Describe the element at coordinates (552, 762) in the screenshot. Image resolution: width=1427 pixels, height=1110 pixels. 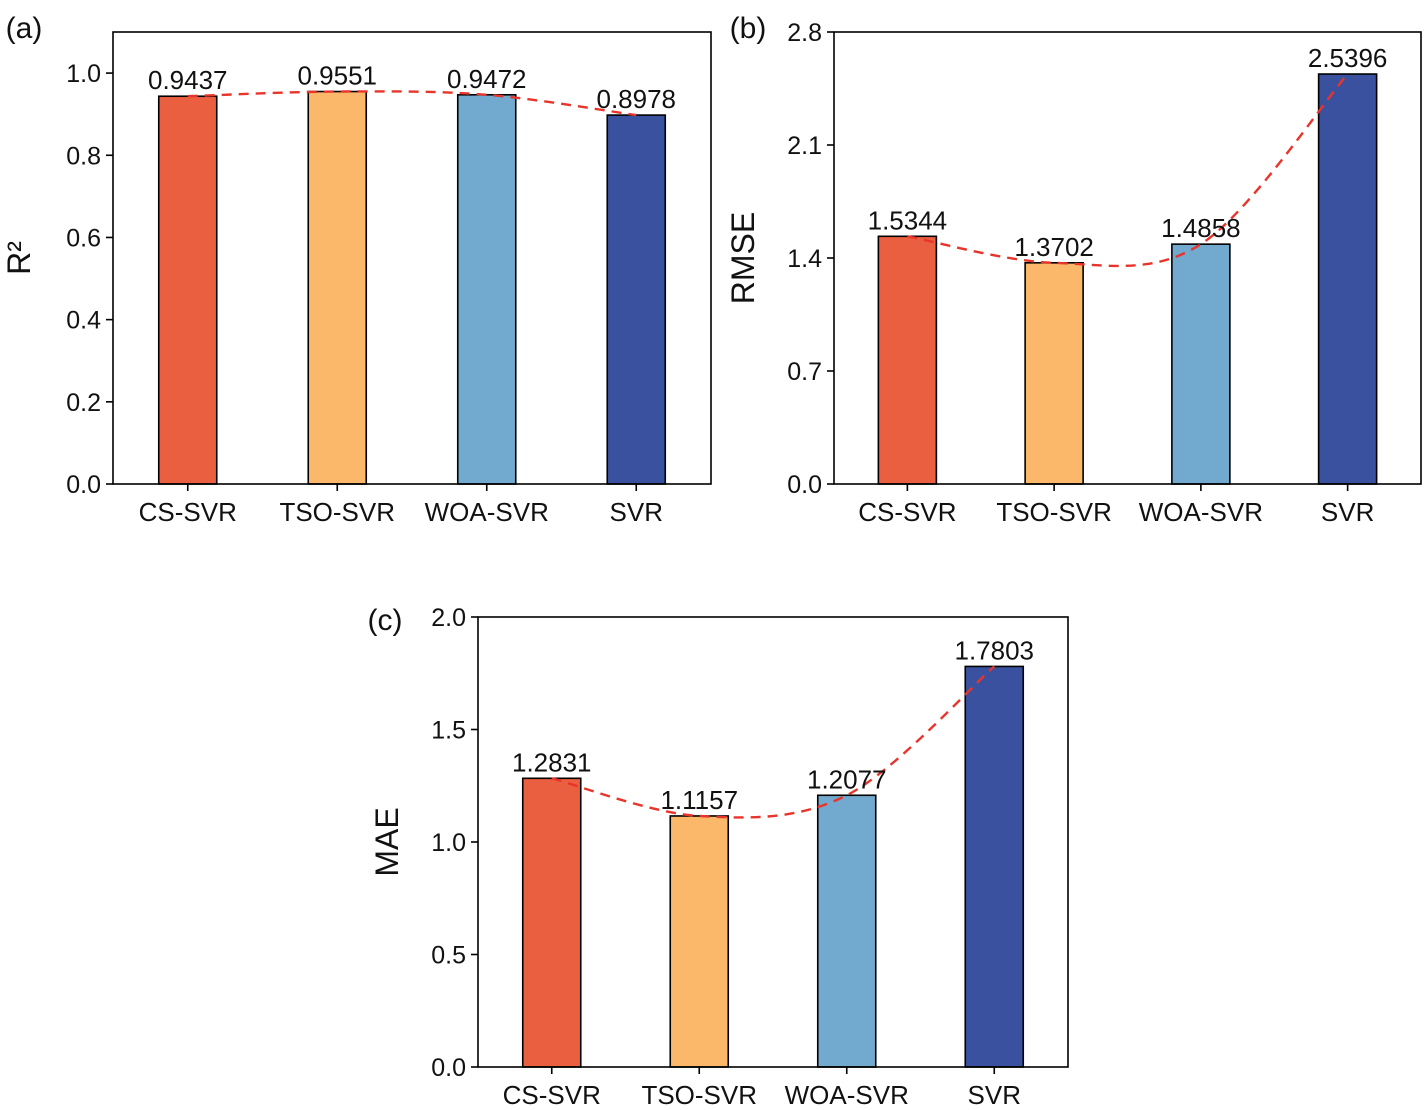
I see `panel-c-value-label: 1.2831` at that location.